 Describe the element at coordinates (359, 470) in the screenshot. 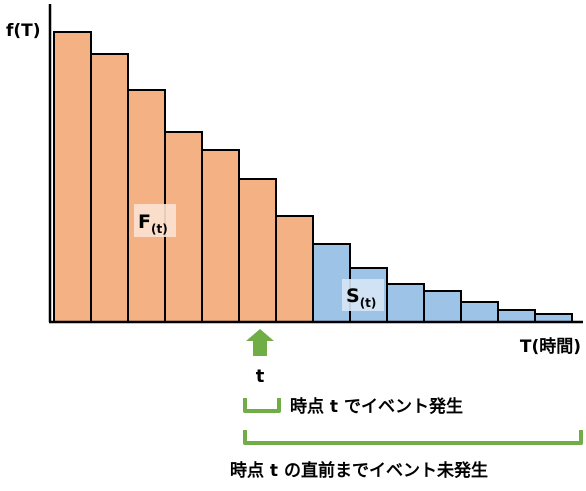

I see `no-event-label: 時点 t の直前までイベント未発生` at that location.